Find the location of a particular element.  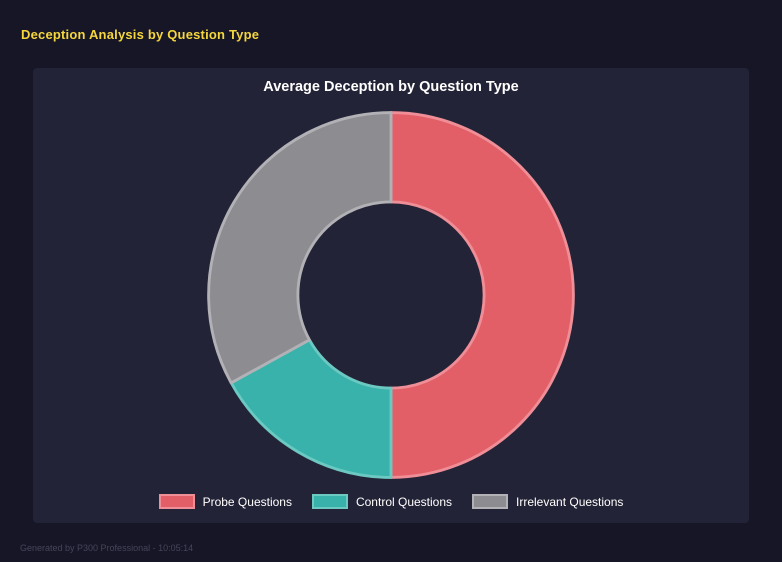

legend-item: Probe Questions is located at coordinates (225, 501).